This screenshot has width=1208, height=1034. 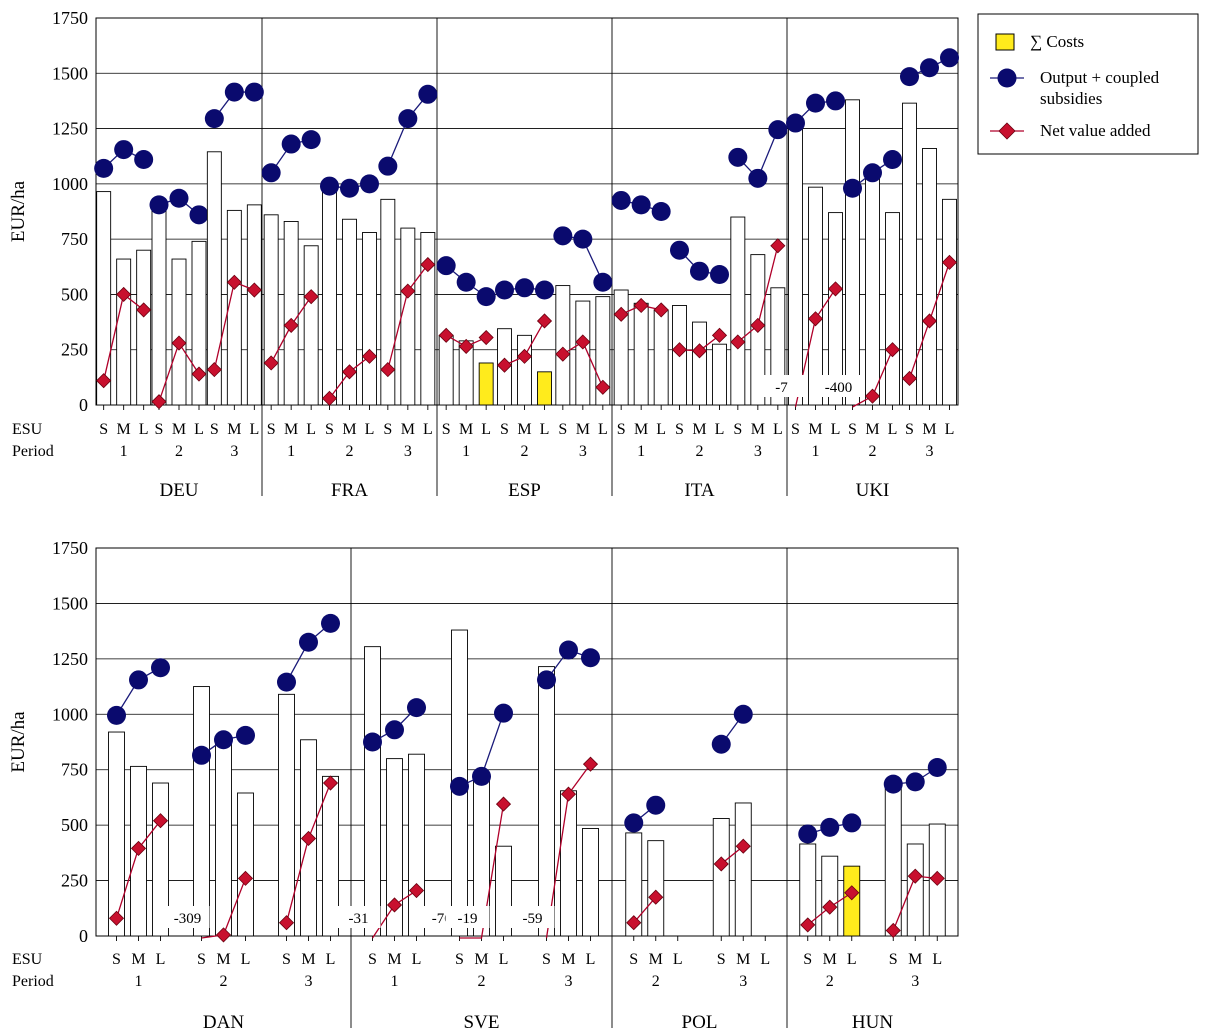 What do you see at coordinates (1005, 42) in the screenshot?
I see `legend-costs-swatch` at bounding box center [1005, 42].